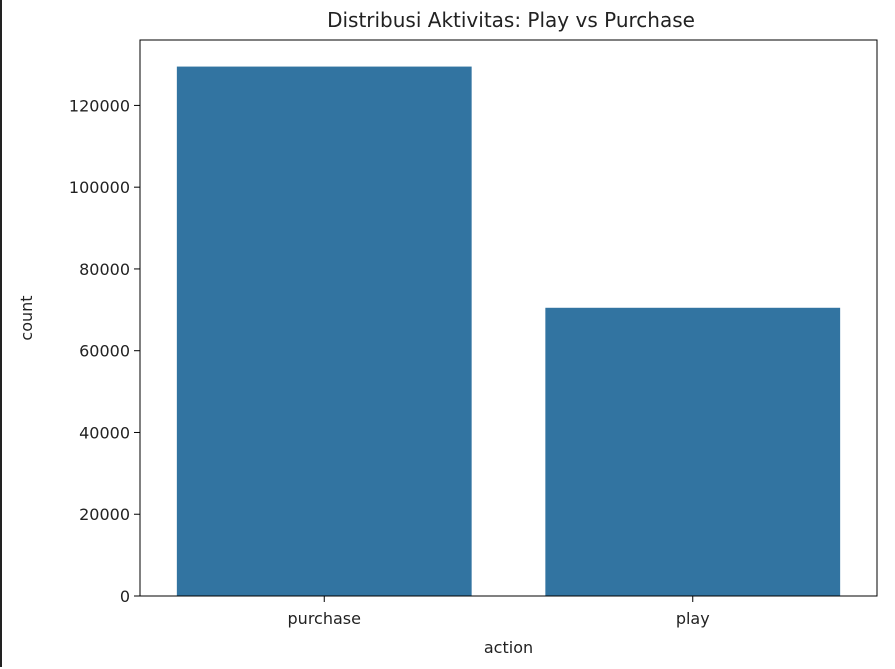 The width and height of the screenshot is (895, 669). I want to click on x-axis: purchase play, so click(499, 612).